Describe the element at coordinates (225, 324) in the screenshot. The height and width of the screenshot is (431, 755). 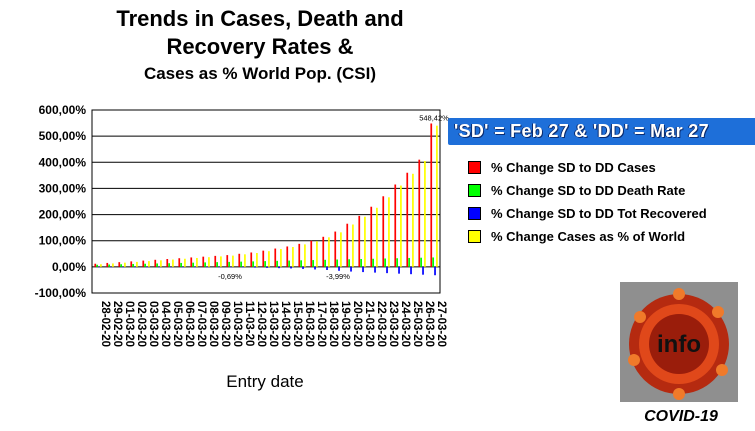
I see `x-tick-label: 09-03-20` at that location.